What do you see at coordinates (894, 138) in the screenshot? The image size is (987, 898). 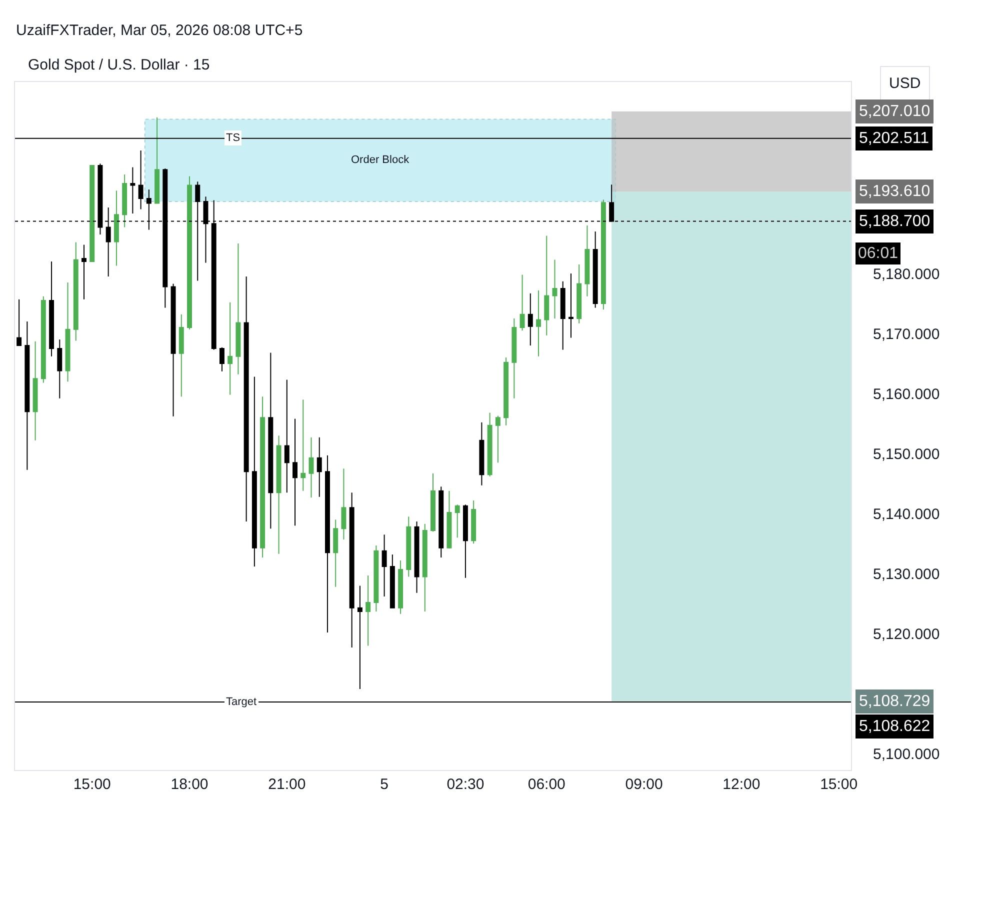 I see `text: 5,202.511` at bounding box center [894, 138].